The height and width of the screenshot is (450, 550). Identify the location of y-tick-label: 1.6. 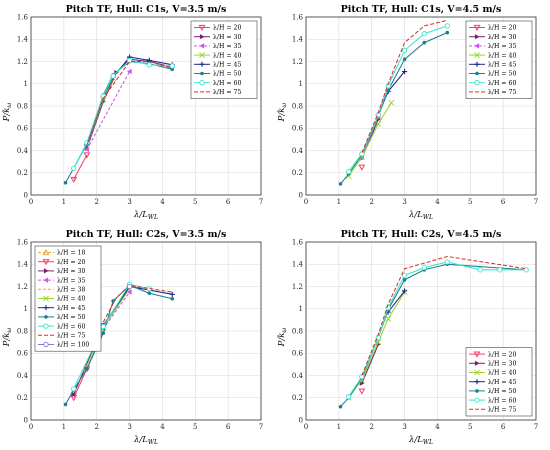
(298, 242).